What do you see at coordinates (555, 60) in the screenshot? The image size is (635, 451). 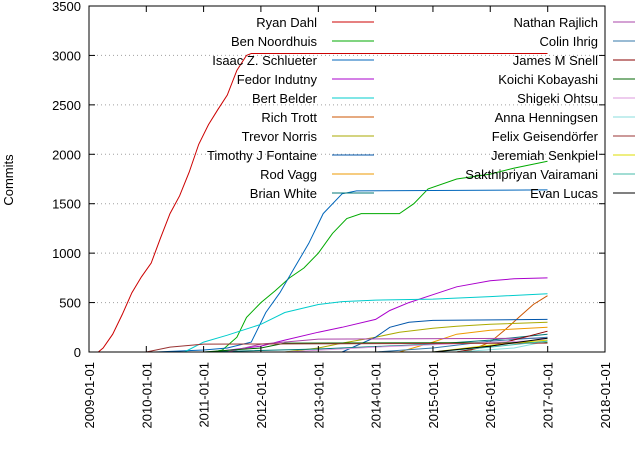 I see `legend-label: James M Snell` at bounding box center [555, 60].